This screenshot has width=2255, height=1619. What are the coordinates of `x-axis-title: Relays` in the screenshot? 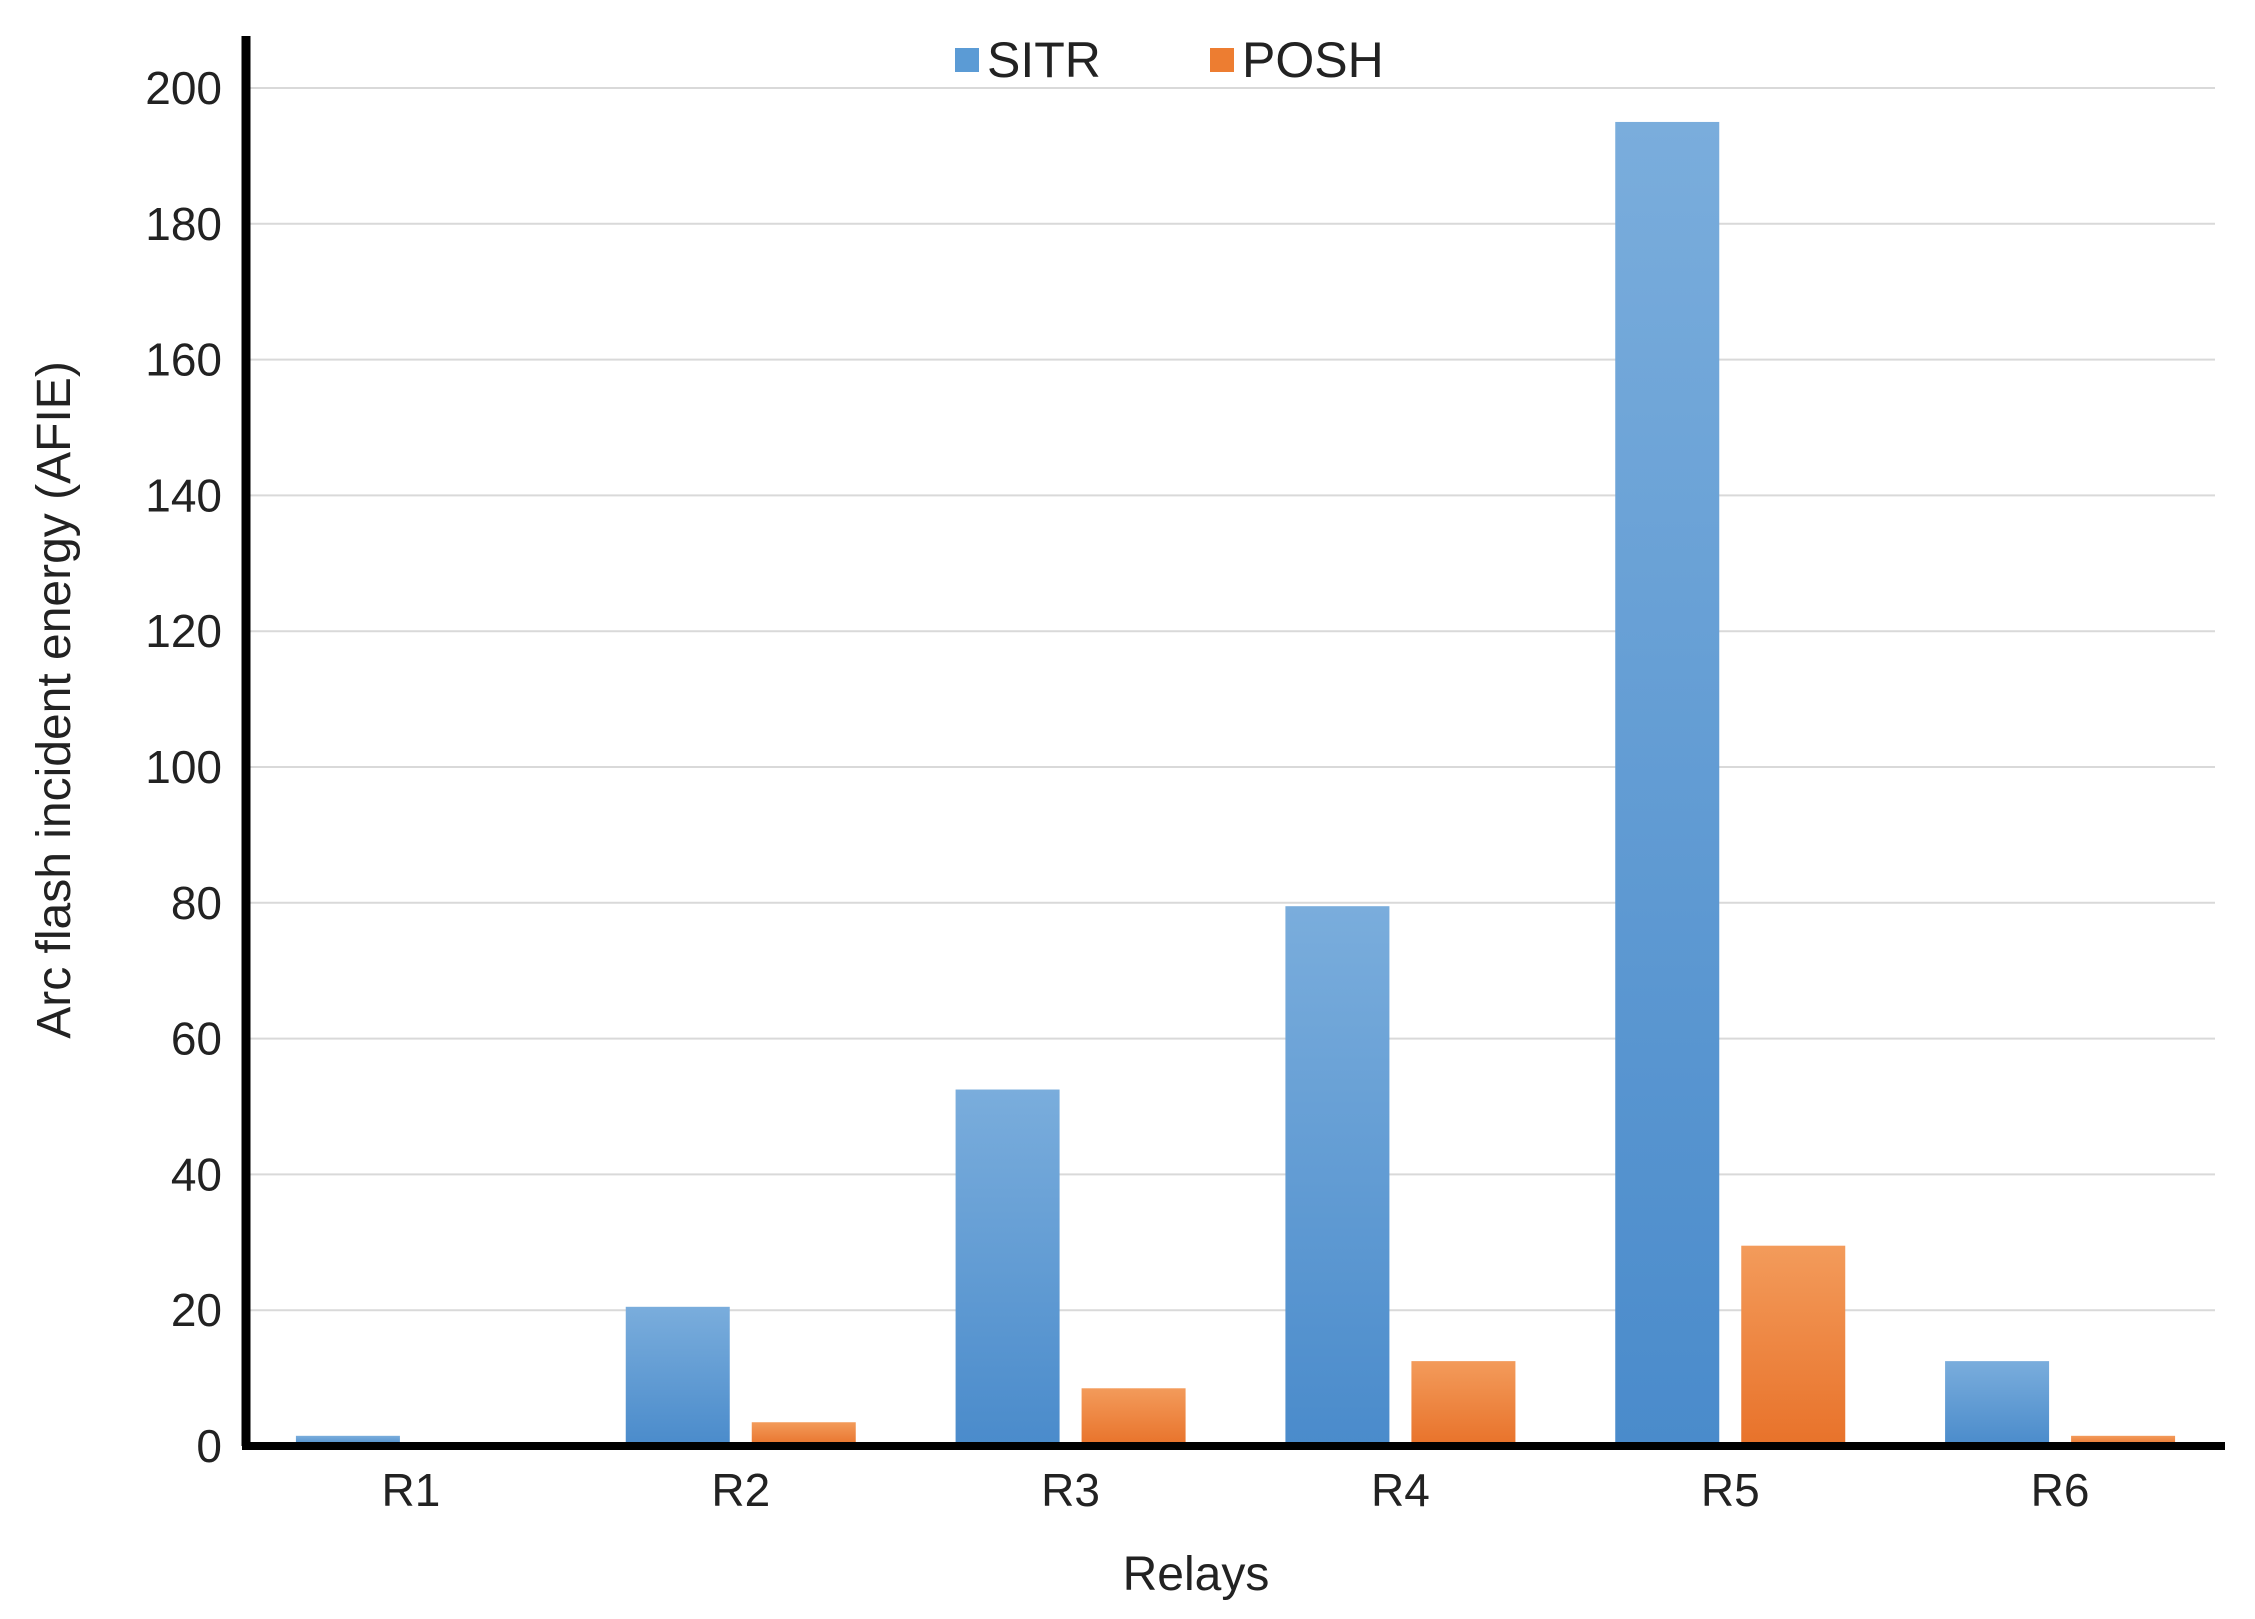 It's located at (1196, 1574).